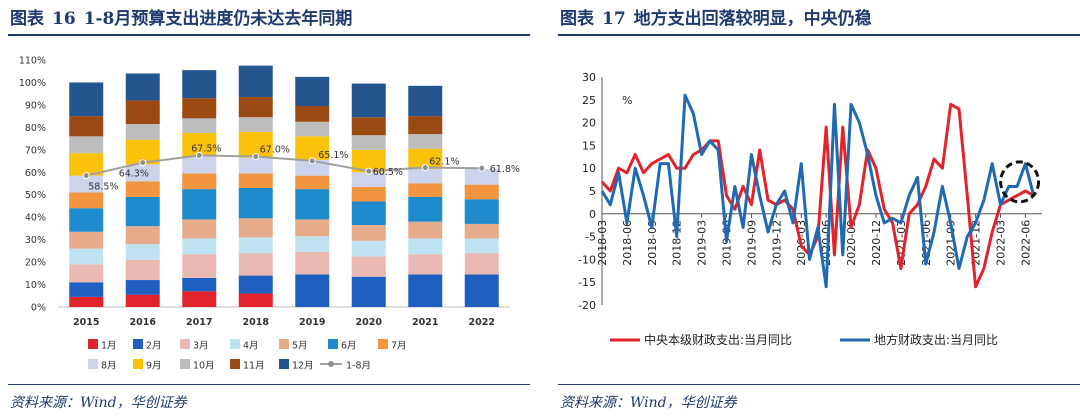 This screenshot has width=1080, height=420. What do you see at coordinates (589, 123) in the screenshot?
I see `y-tick-label: 20` at bounding box center [589, 123].